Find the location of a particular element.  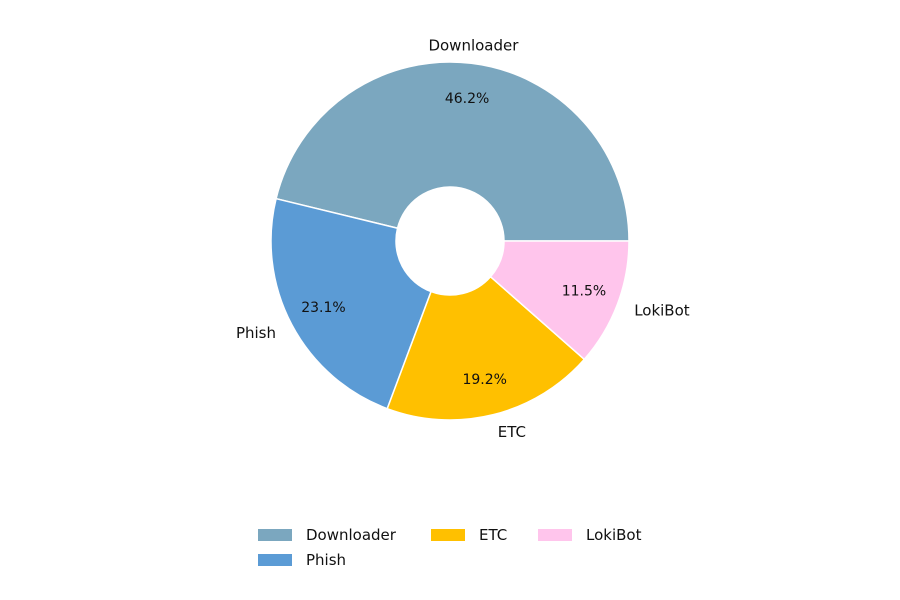

category-label-lokibot: LokiBot is located at coordinates (662, 311).